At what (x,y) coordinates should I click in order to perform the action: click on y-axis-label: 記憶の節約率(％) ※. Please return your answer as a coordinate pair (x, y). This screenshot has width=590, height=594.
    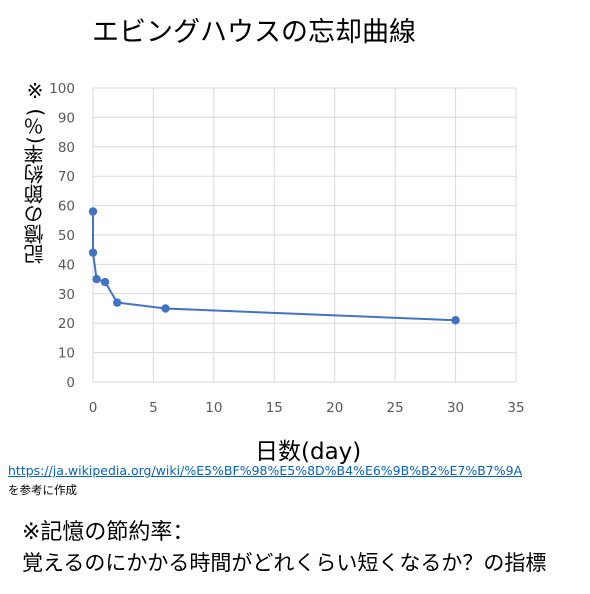
    Looking at the image, I should click on (35, 171).